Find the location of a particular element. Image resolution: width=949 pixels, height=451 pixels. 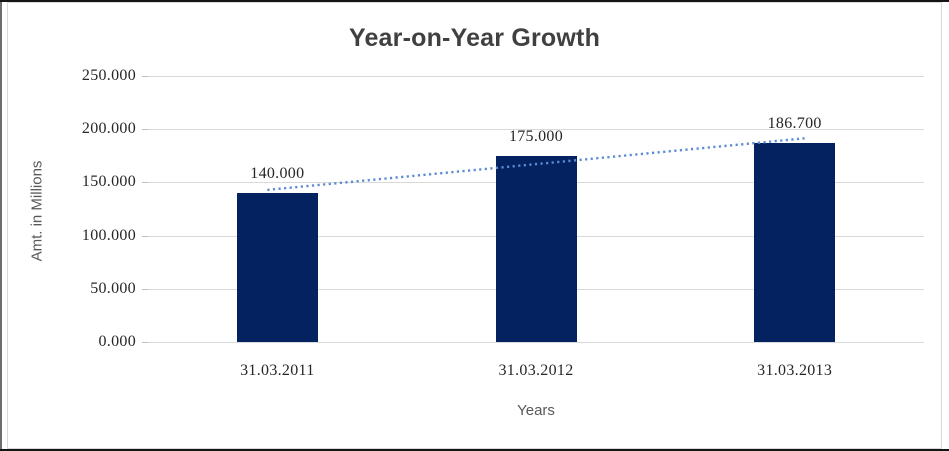

x-axis-title: Years is located at coordinates (536, 410).